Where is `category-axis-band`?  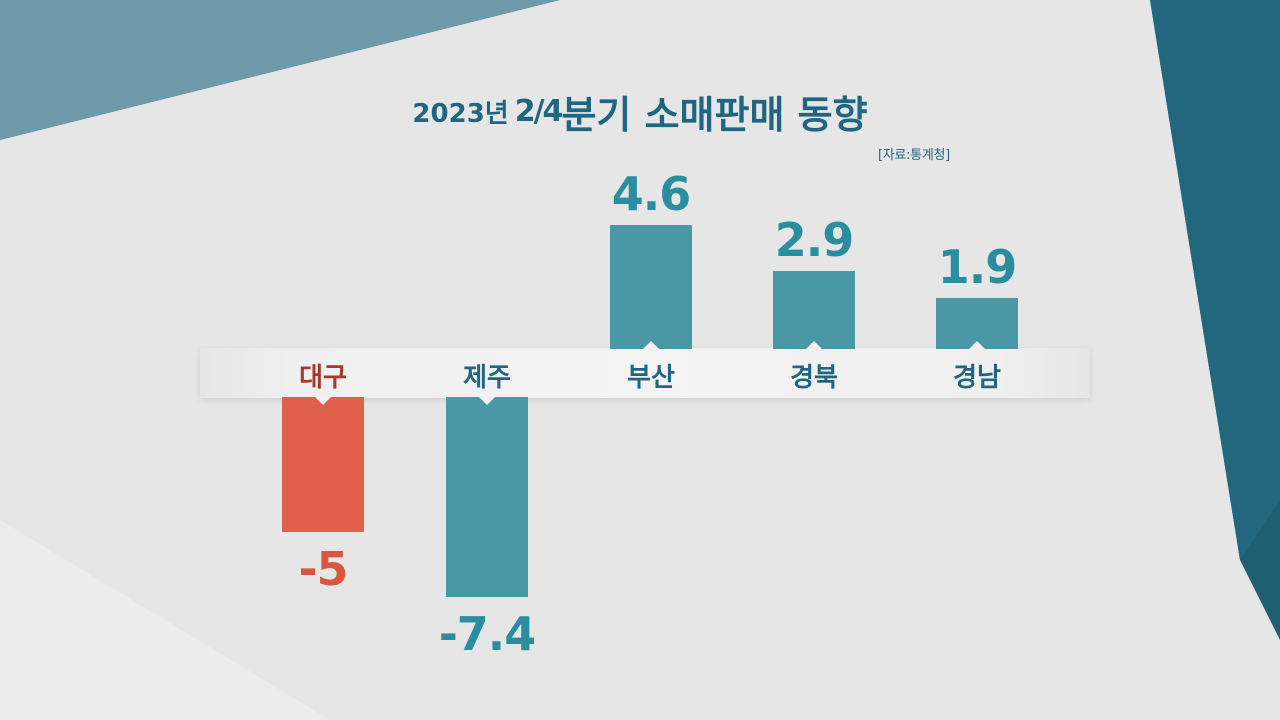
category-axis-band is located at coordinates (645, 373).